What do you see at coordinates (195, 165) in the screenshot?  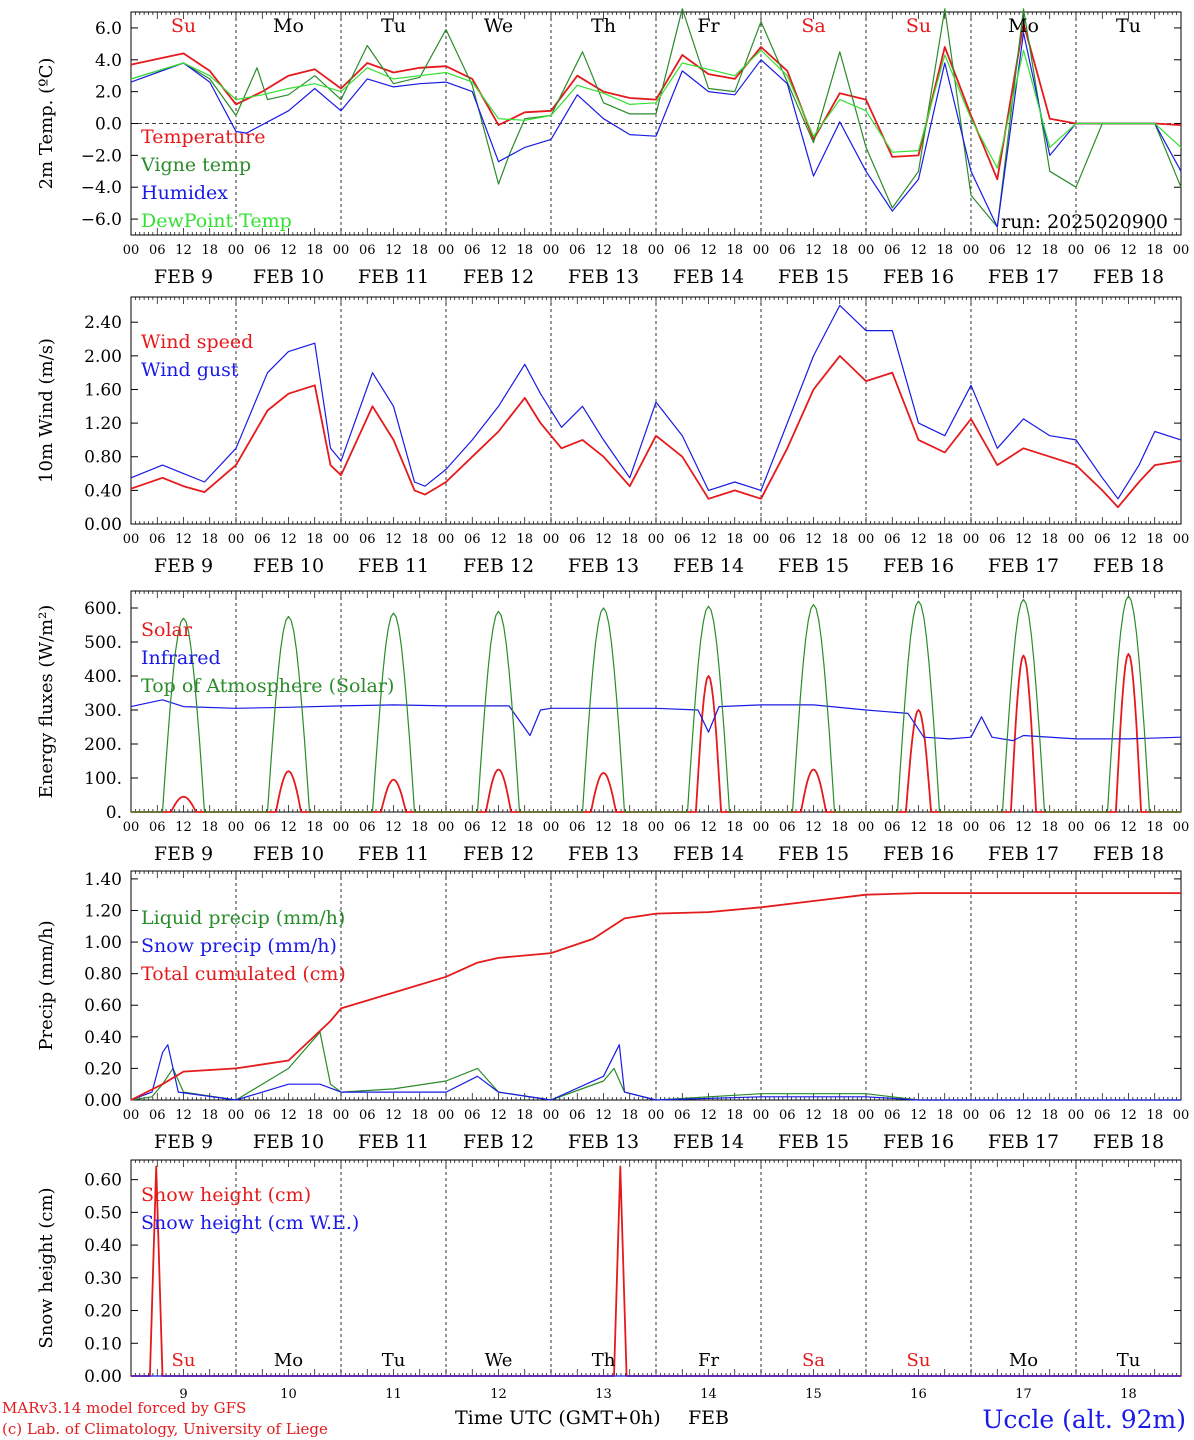 I see `legend-entry: Vigne temp` at bounding box center [195, 165].